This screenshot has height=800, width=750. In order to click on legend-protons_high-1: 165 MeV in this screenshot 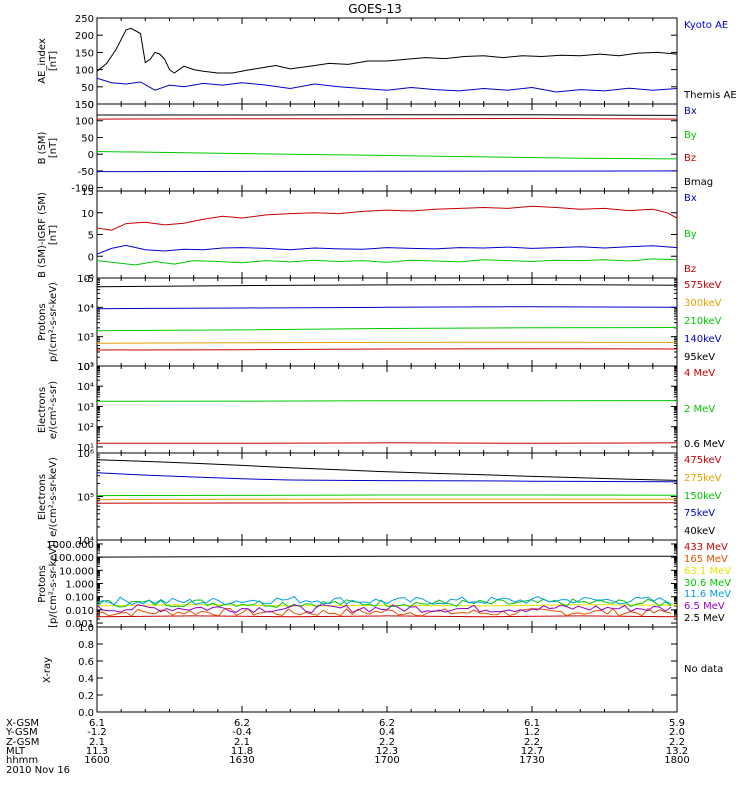, I will do `click(706, 559)`.